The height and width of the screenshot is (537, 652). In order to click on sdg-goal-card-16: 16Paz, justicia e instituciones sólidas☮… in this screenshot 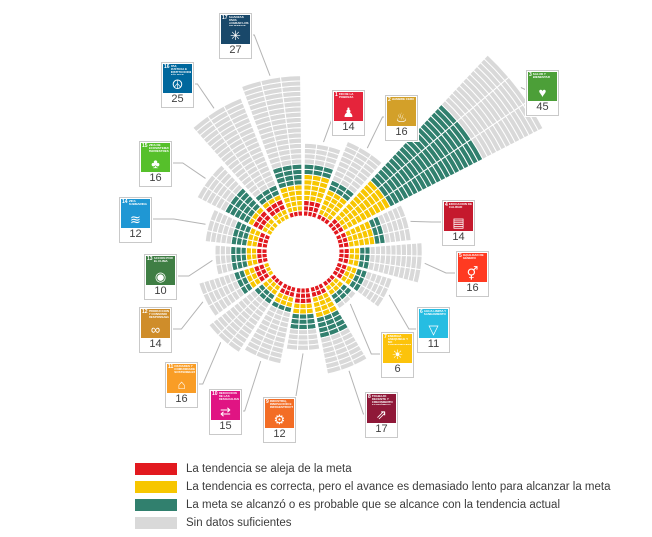, I will do `click(177, 85)`.